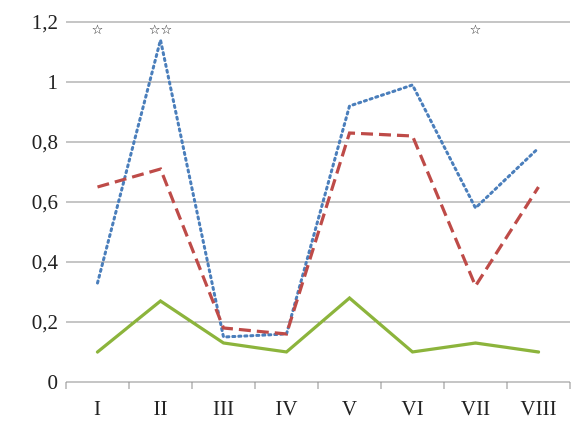 This screenshot has height=423, width=573. Describe the element at coordinates (45, 322) in the screenshot. I see `y-tick-label: 0,2` at that location.